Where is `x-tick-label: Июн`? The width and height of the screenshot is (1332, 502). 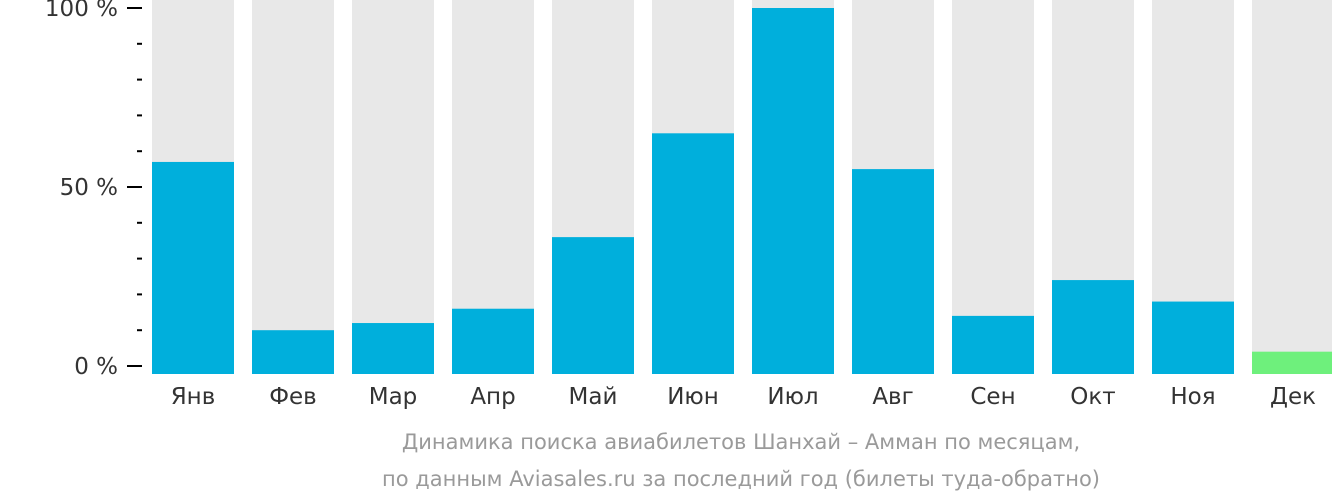 x-tick-label: Июн is located at coordinates (693, 397).